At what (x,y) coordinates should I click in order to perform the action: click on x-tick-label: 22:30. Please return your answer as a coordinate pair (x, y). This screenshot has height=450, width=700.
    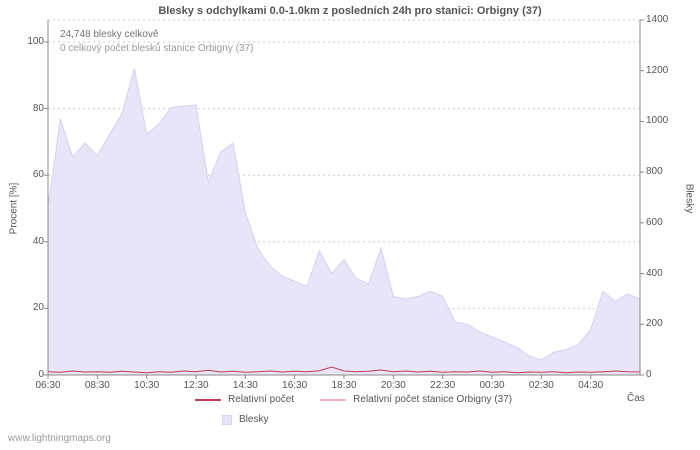
    Looking at the image, I should click on (443, 385).